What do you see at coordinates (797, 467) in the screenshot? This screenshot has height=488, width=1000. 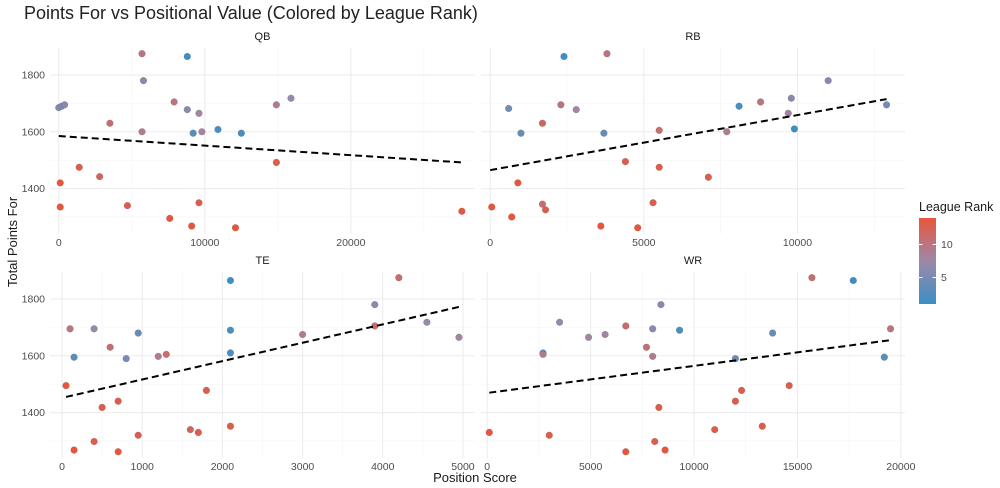 I see `x-tick-label: 15000` at bounding box center [797, 467].